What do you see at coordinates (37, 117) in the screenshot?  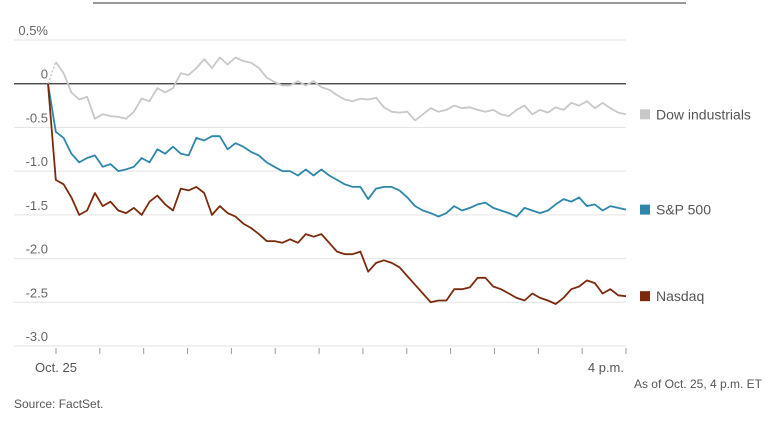 I see `y-tick-label: -0.5` at bounding box center [37, 117].